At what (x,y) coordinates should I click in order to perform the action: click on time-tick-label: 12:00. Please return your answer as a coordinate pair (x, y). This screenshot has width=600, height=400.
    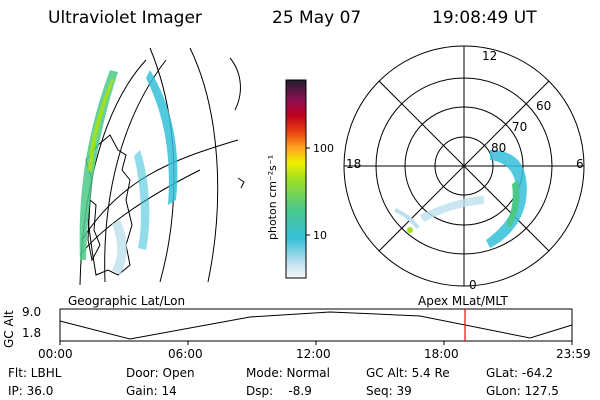
    Looking at the image, I should click on (313, 354).